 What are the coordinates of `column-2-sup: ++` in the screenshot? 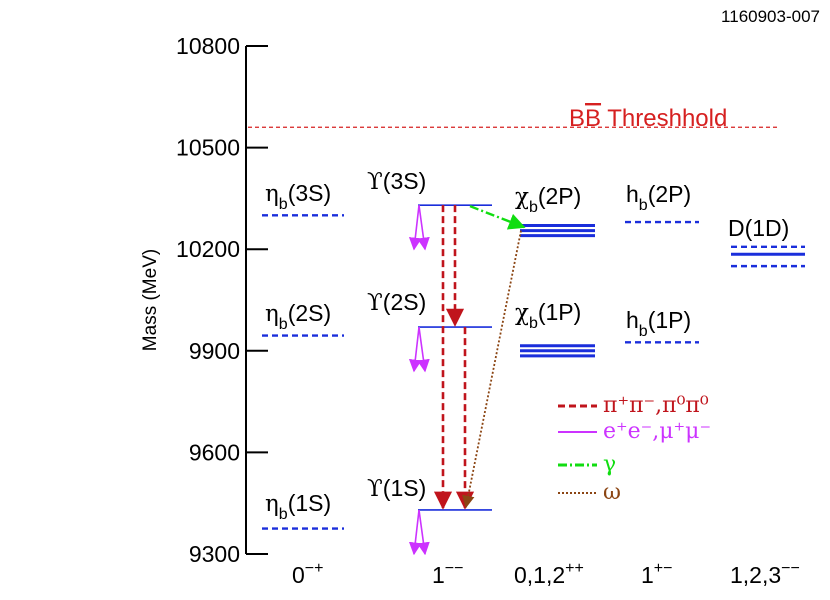 It's located at (574, 568).